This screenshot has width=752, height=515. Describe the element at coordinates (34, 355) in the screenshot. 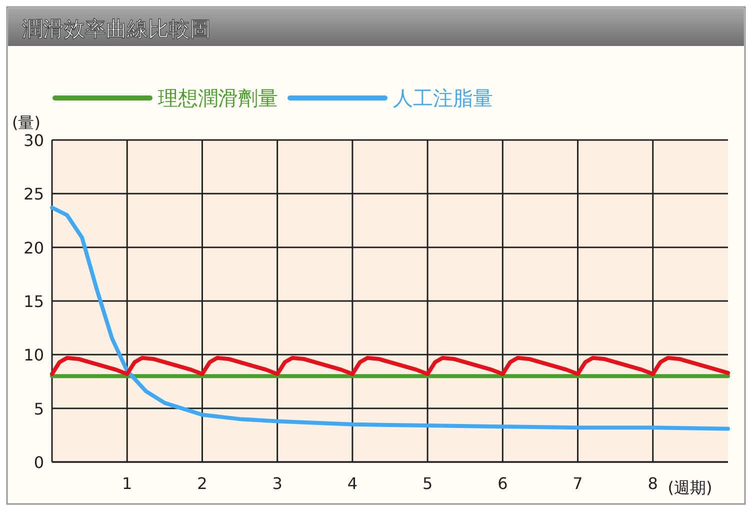

I see `y-tick-label: 10` at that location.